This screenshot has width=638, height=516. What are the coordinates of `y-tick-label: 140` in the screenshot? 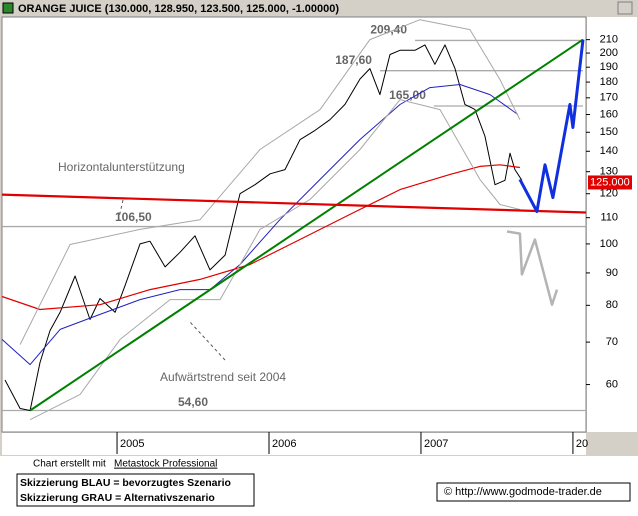 It's located at (609, 151).